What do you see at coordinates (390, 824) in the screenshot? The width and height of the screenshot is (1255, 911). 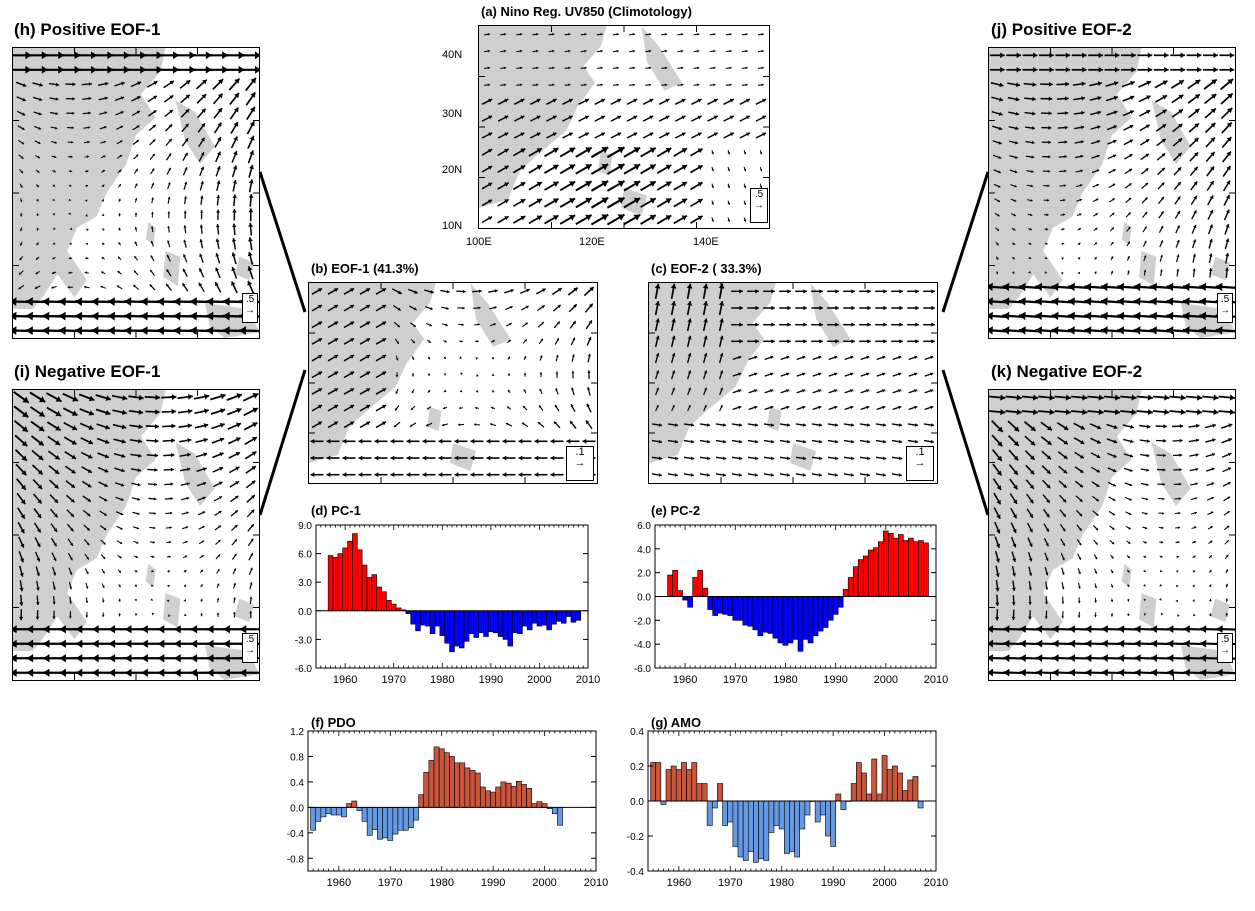 I see `pdo-bar-1970` at bounding box center [390, 824].